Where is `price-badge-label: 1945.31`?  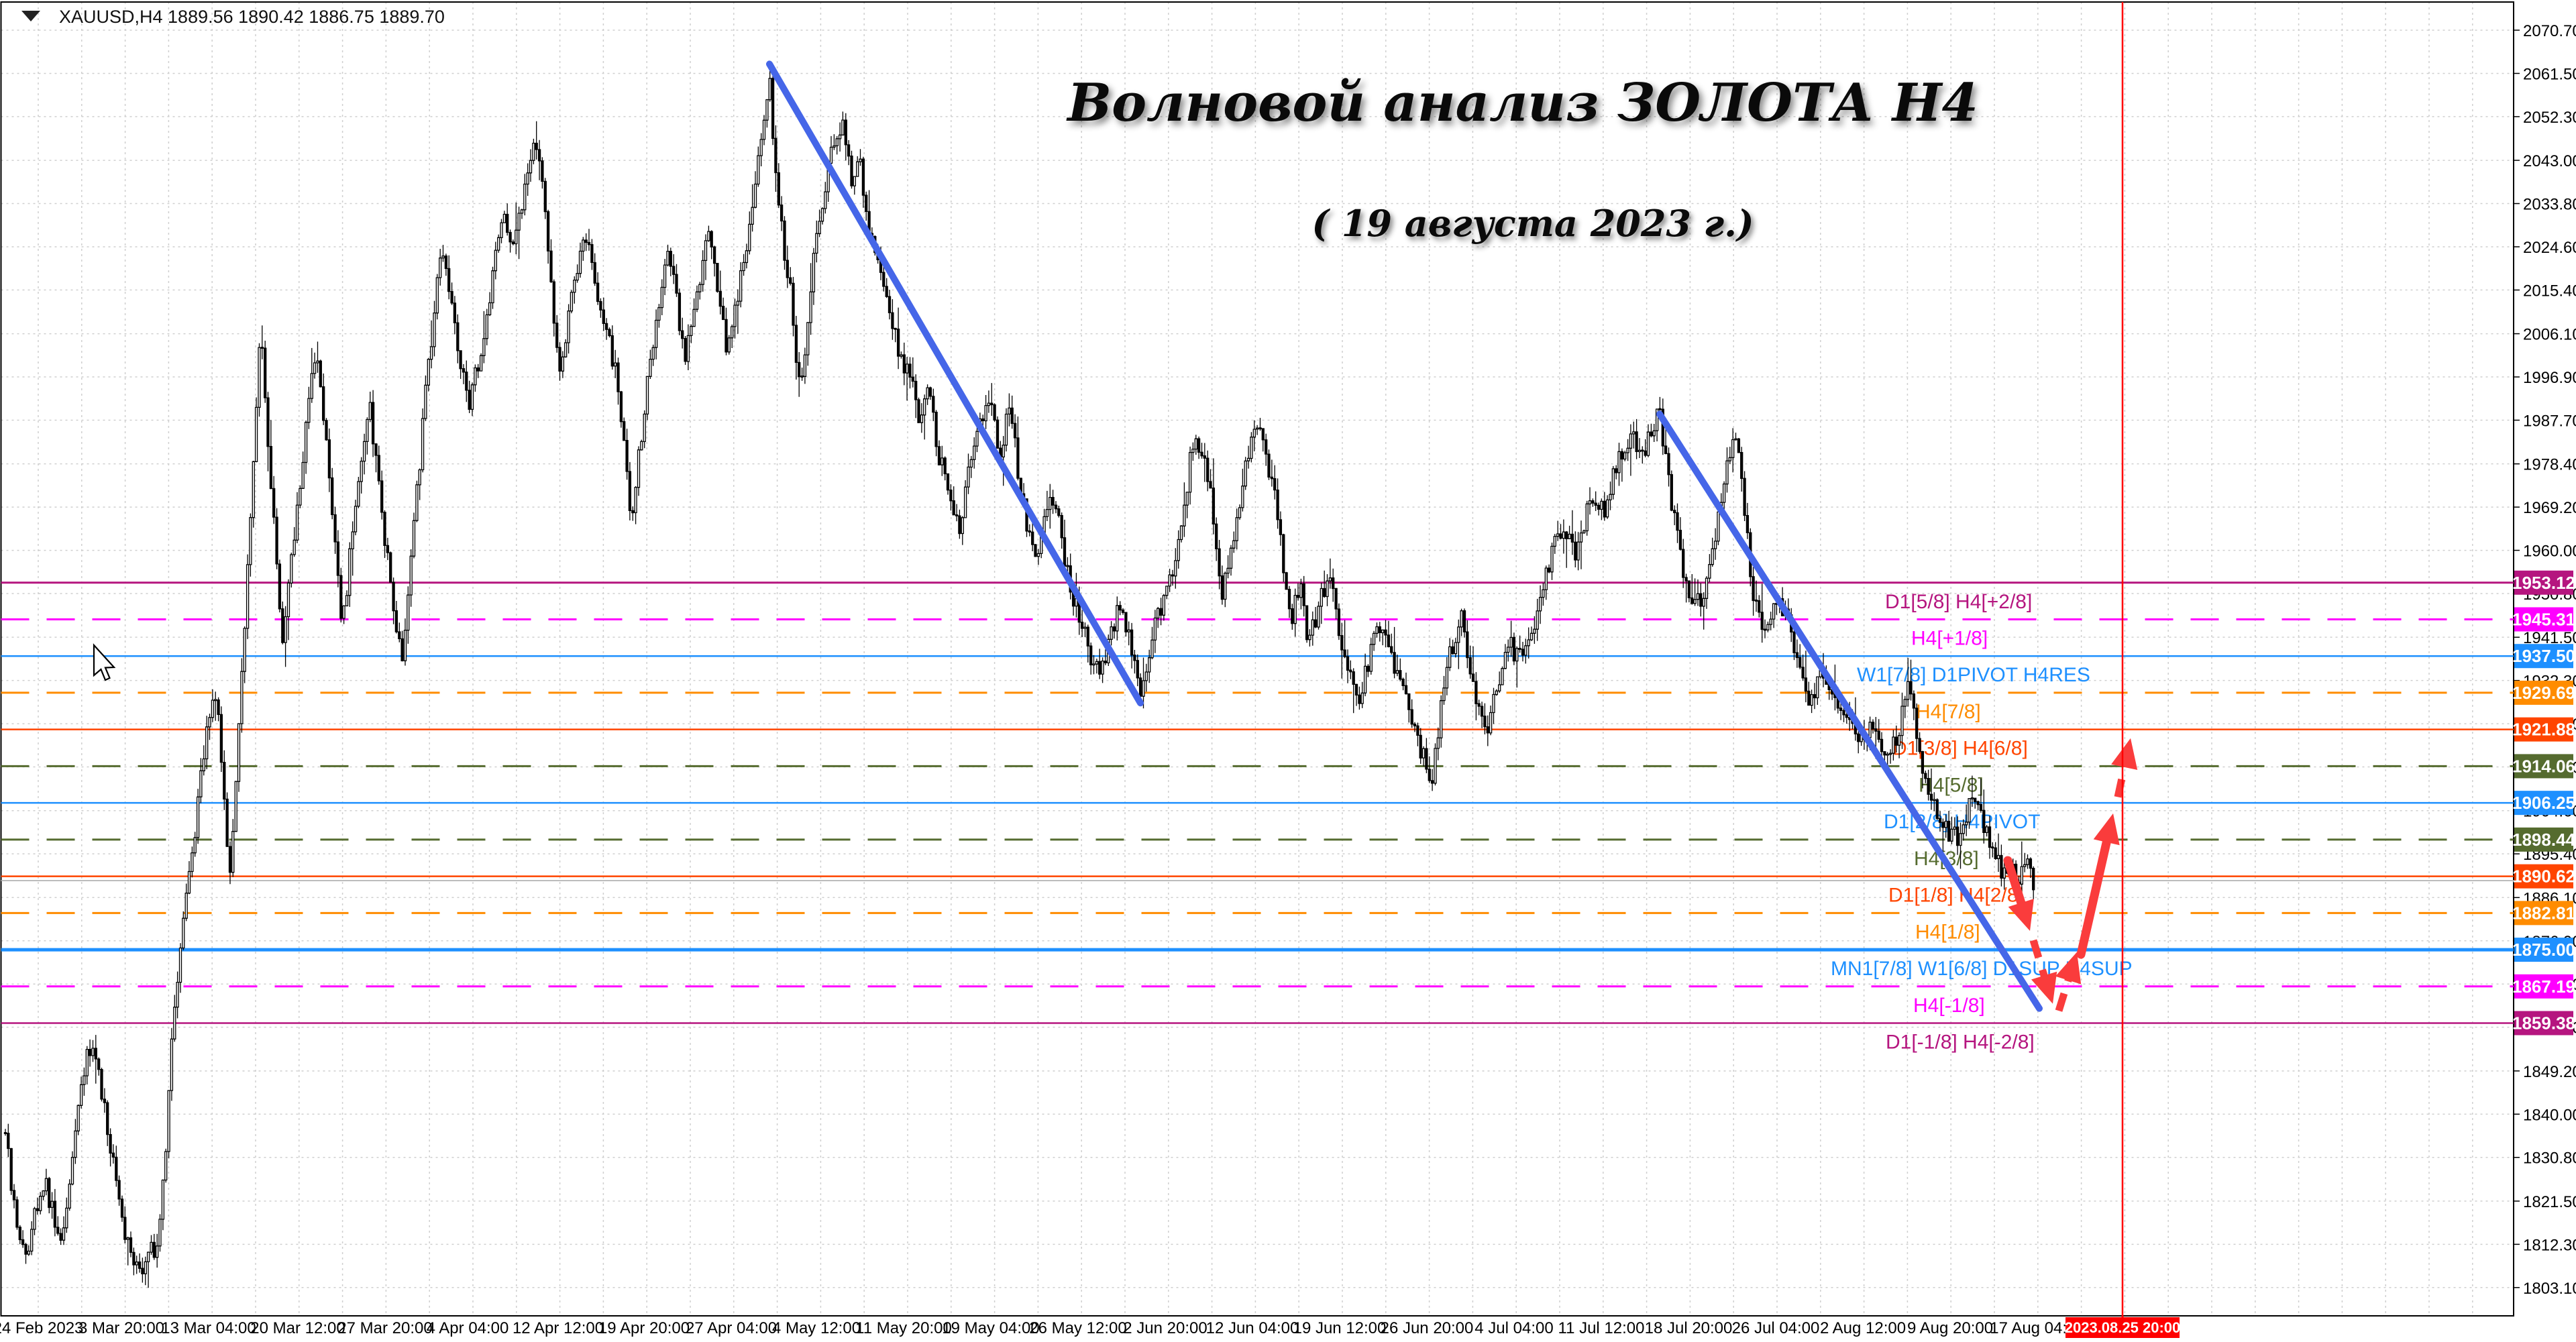 price-badge-label: 1945.31 is located at coordinates (2543, 619).